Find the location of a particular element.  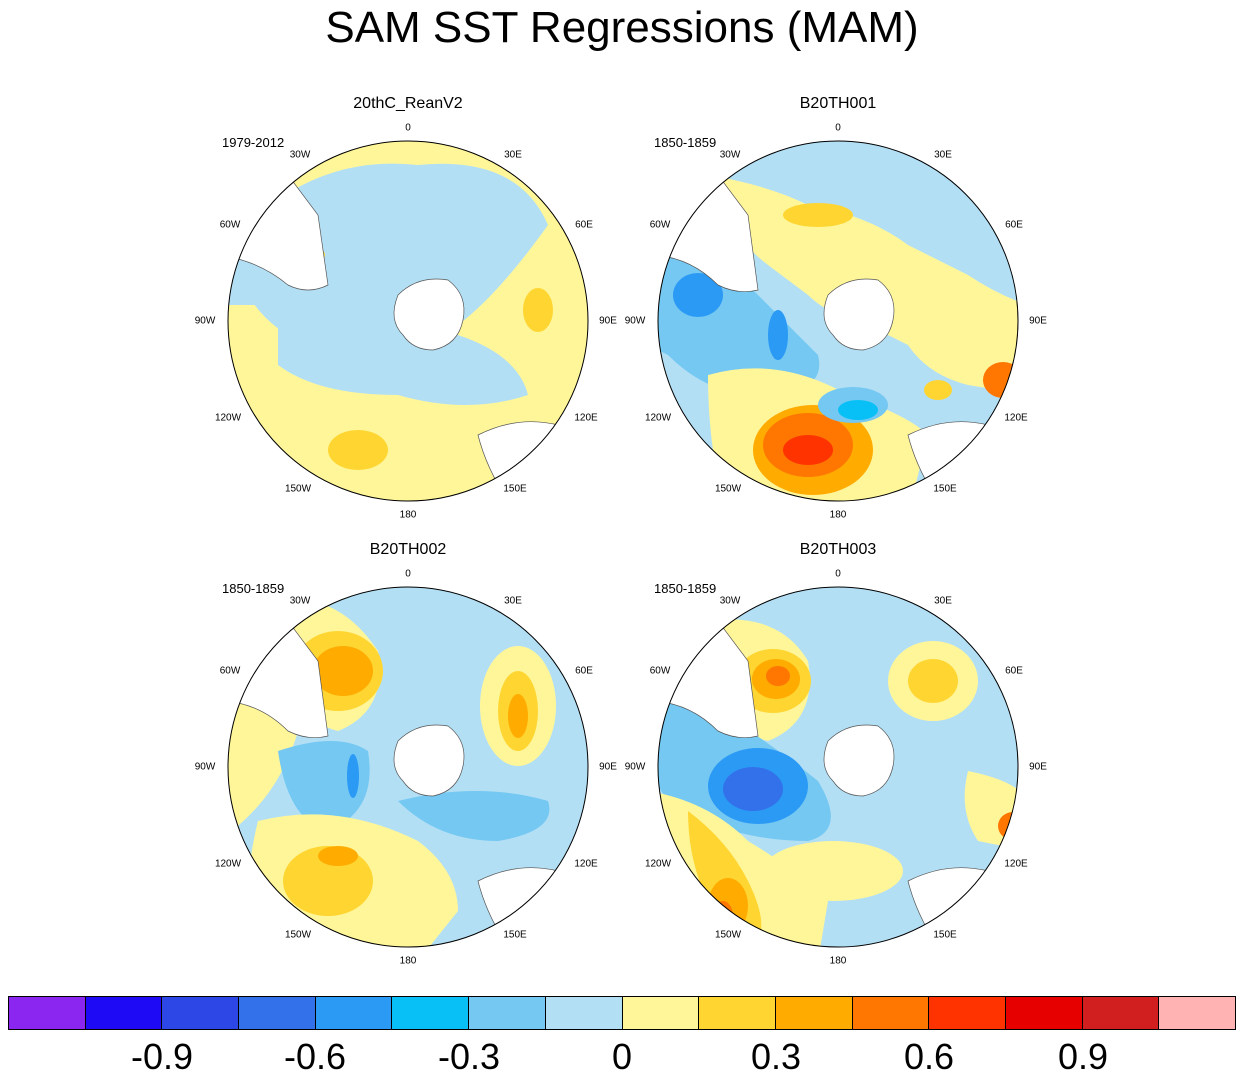

figure-title: SAM SST Regressions (MAM) is located at coordinates (622, 27).